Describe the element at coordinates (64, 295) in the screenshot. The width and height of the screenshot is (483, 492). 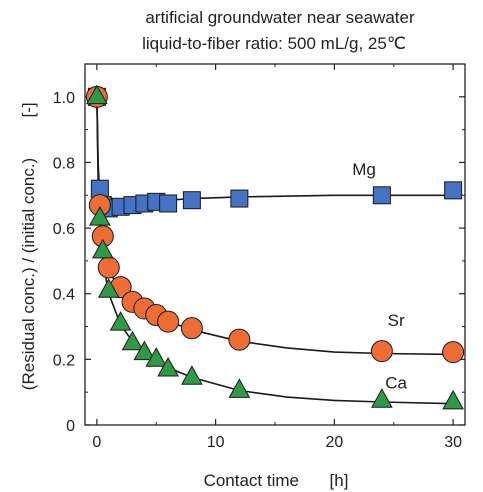
I see `y-tick-label: 0.4` at that location.